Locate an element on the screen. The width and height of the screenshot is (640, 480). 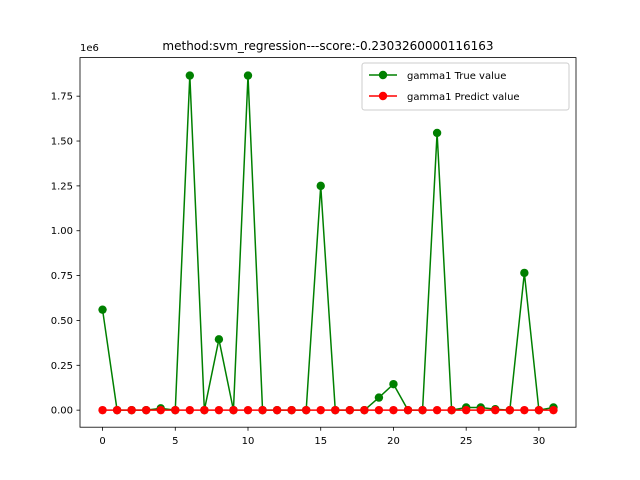
y-tick-label: 0.25 is located at coordinates (62, 366).